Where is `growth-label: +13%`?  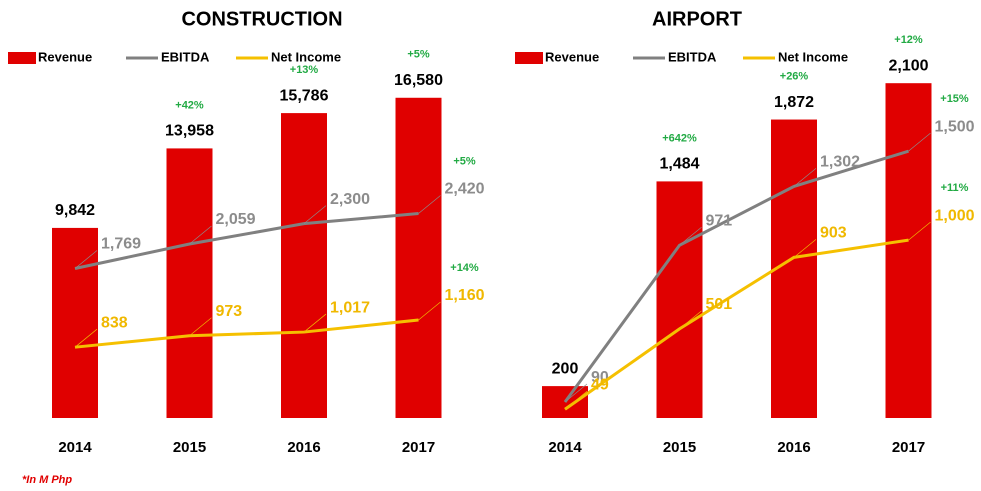
growth-label: +13% is located at coordinates (304, 70).